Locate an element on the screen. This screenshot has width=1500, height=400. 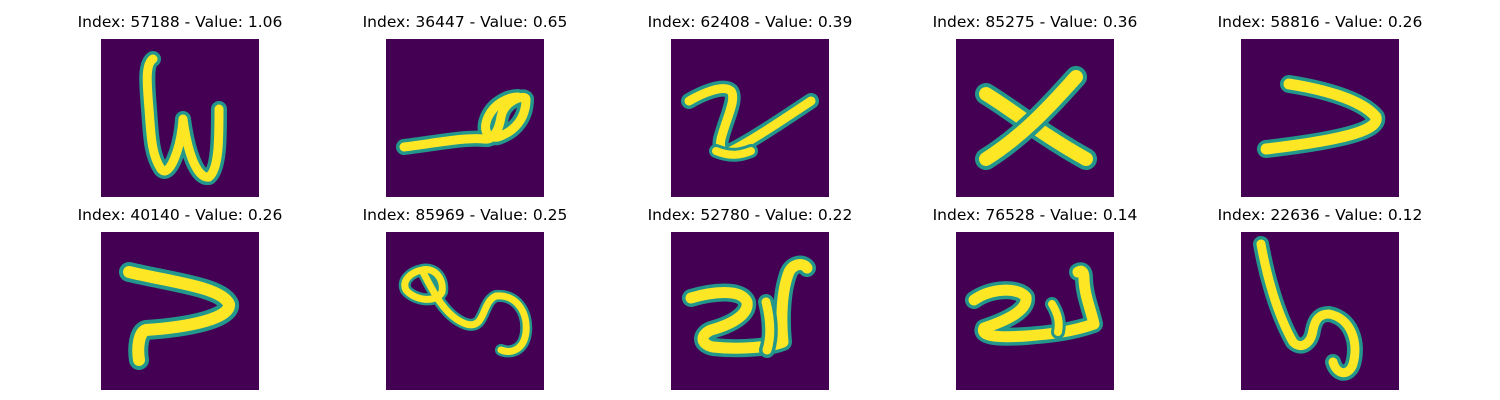
panel-title: Index: 36447 - Value: 0.65 is located at coordinates (465, 22).